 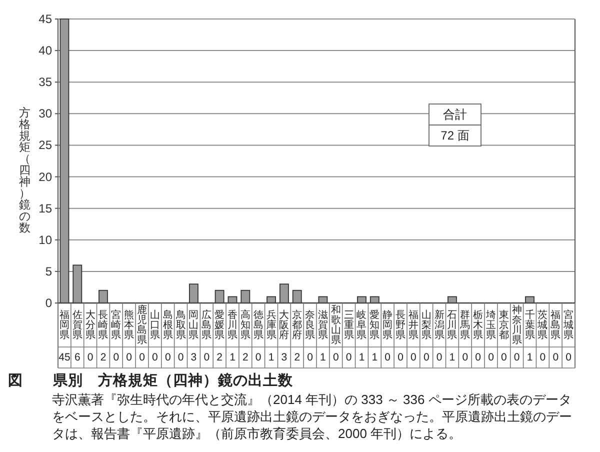 What do you see at coordinates (455, 115) in the screenshot?
I see `annotation: 合計` at bounding box center [455, 115].